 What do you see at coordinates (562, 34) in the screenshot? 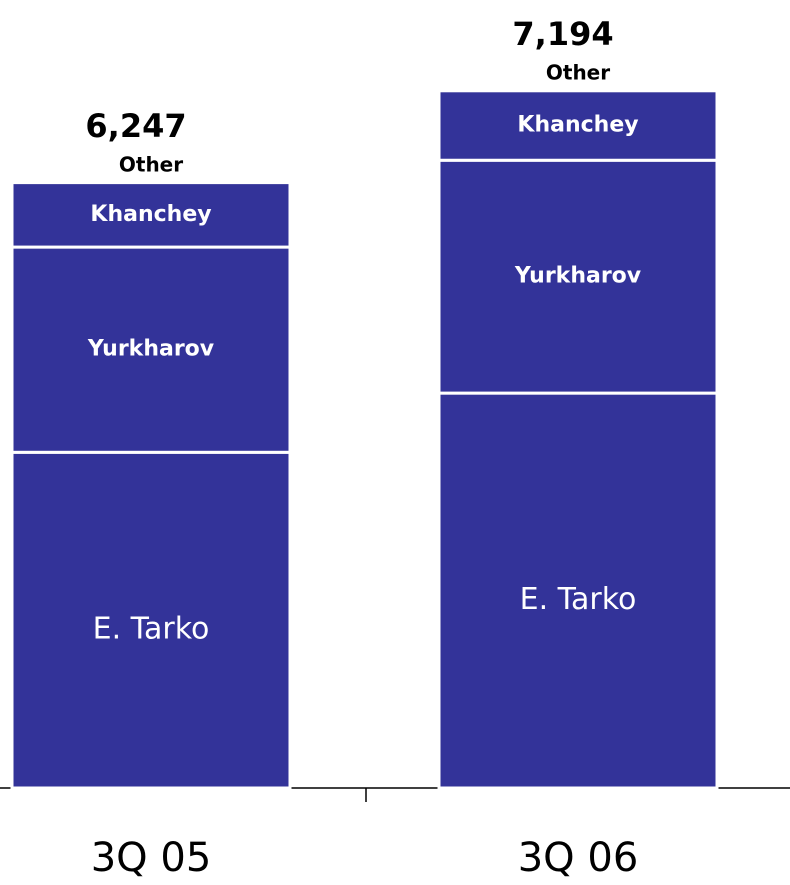
I see `total-label: 7,194` at bounding box center [562, 34].